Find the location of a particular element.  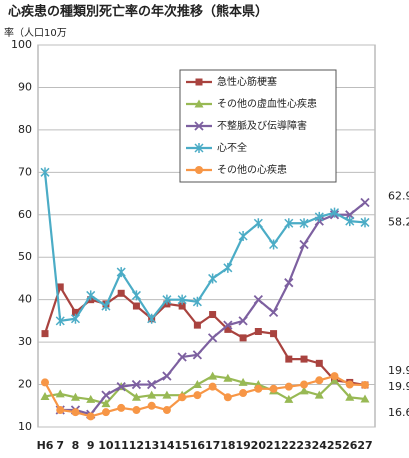

x-tick-label: 10 is located at coordinates (106, 445).